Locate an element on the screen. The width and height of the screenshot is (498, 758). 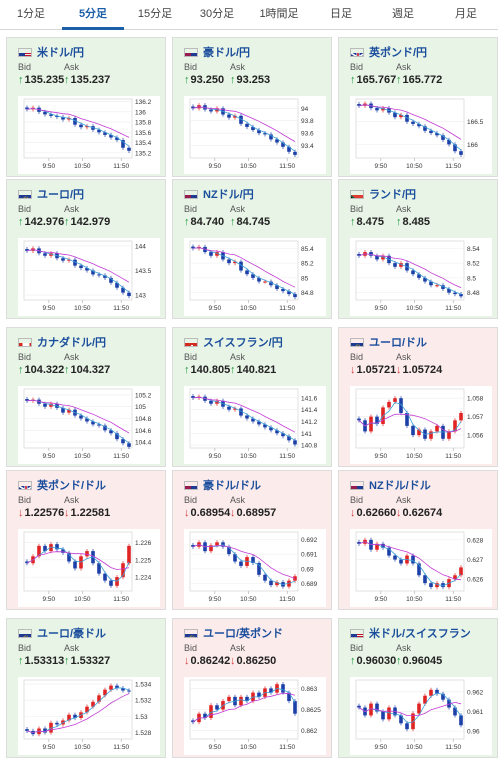
bid-price: ↑0.96030 is located at coordinates (373, 661).